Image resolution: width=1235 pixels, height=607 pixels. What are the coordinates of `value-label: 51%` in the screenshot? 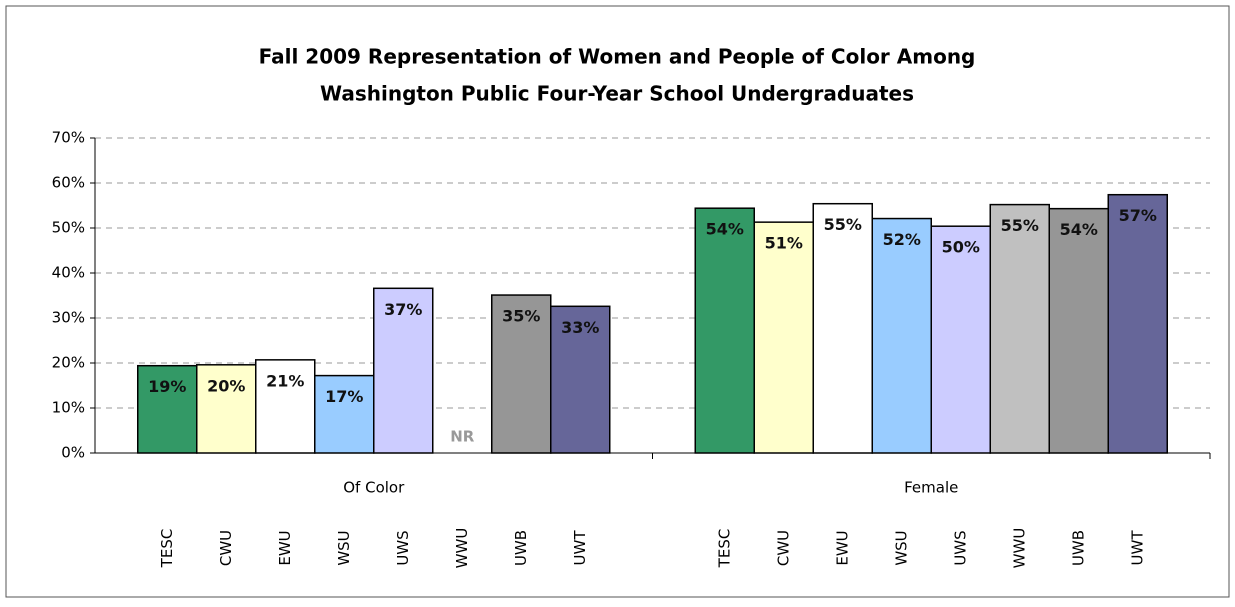 It's located at (784, 243).